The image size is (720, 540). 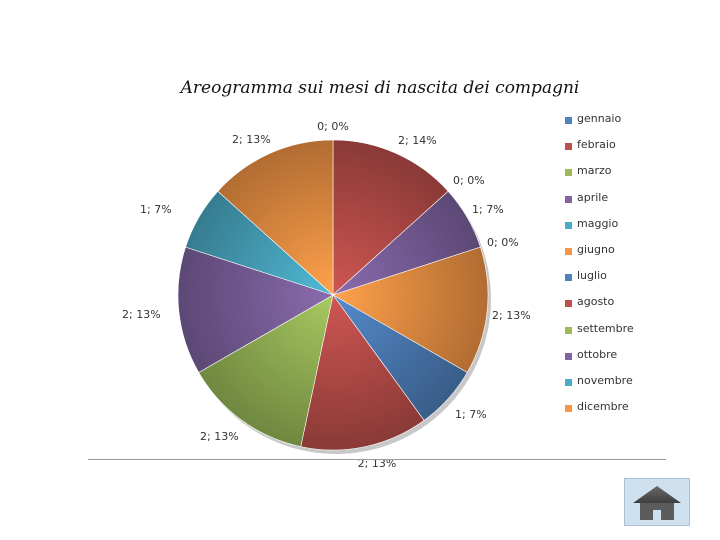 What do you see at coordinates (333, 126) in the screenshot?
I see `data-label-gennaio: 0; 0%` at bounding box center [333, 126].